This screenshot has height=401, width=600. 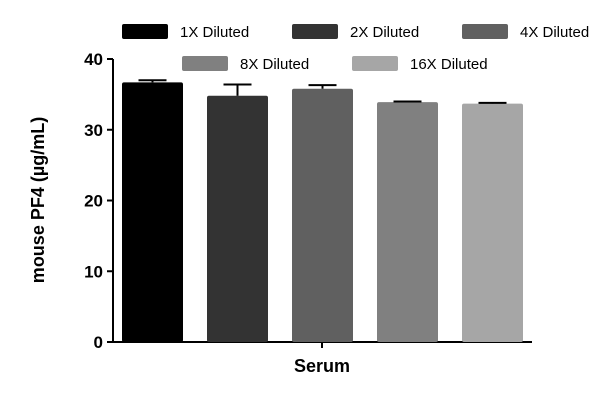 What do you see at coordinates (38, 200) in the screenshot?
I see `y-axis-label: mouse PF4 (µg/mL)` at bounding box center [38, 200].